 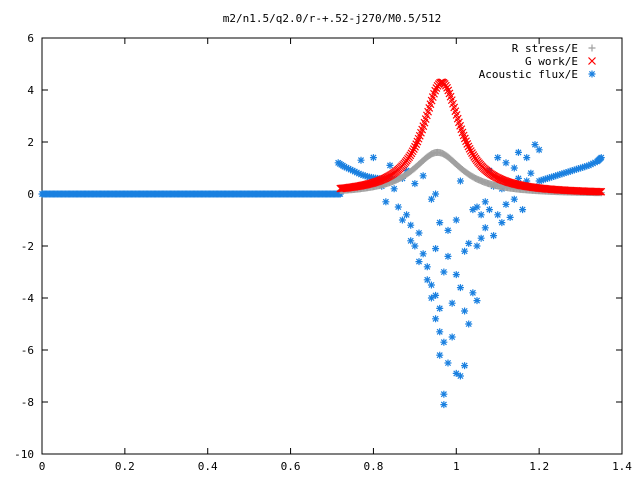 I want to click on y-tick-label: -4, so click(x=28, y=298).